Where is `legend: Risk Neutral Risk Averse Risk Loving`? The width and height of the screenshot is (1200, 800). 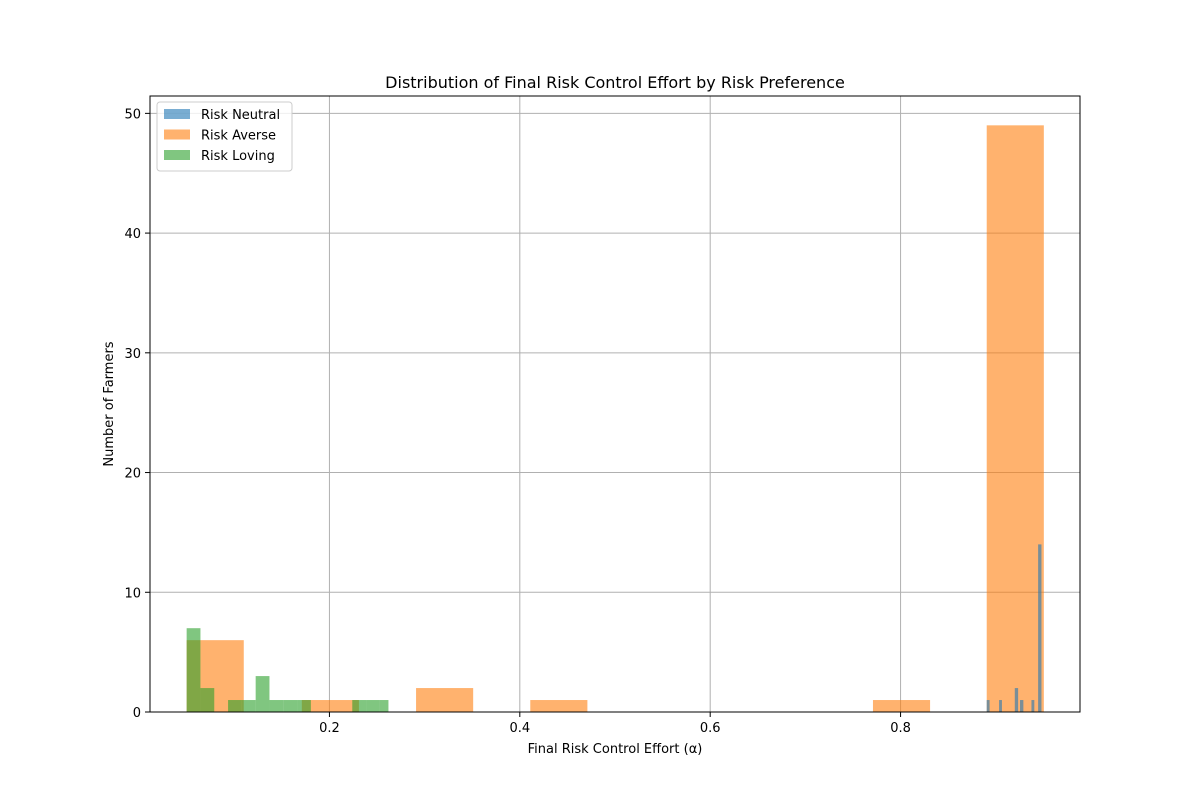 legend: Risk Neutral Risk Averse Risk Loving is located at coordinates (224, 136).